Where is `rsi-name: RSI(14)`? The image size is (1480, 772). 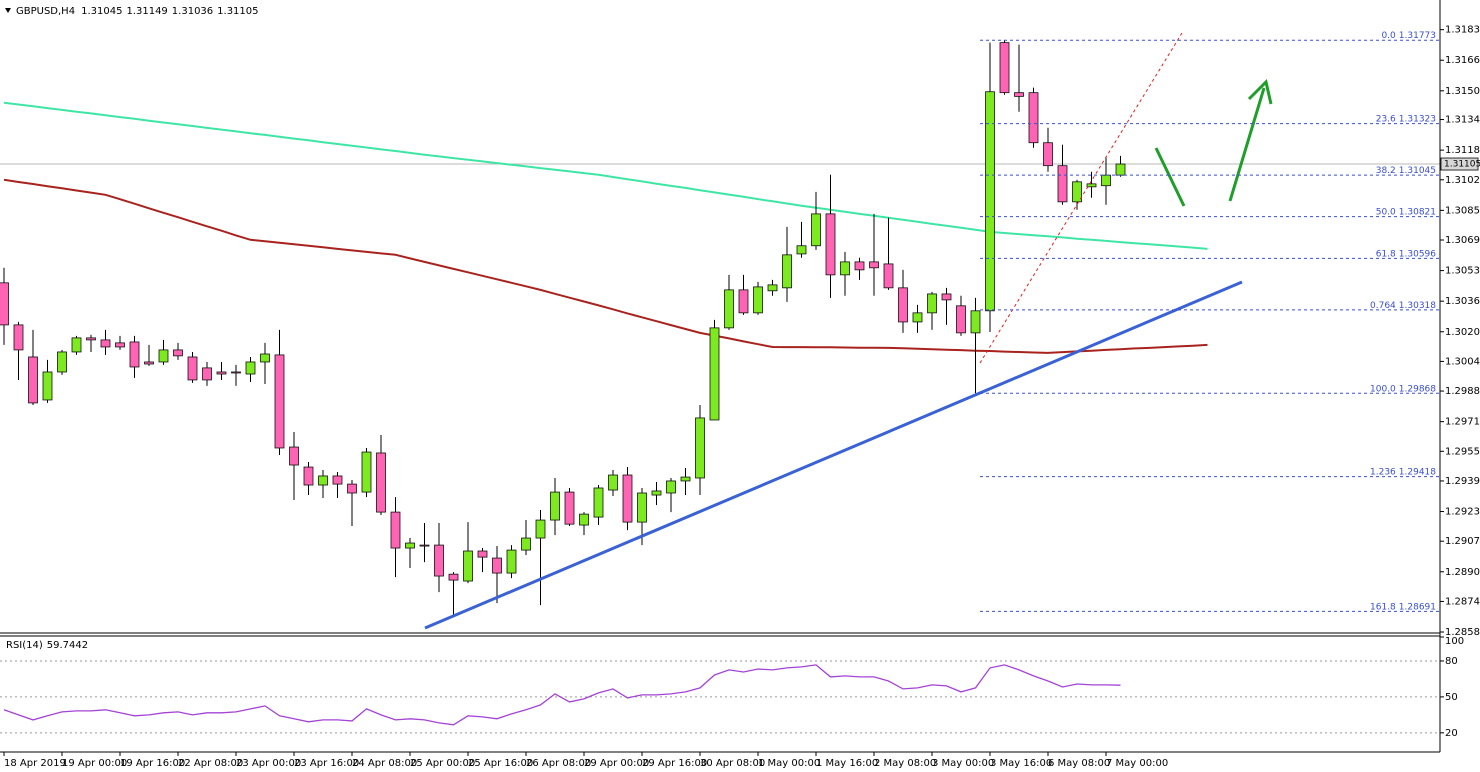 rsi-name: RSI(14) is located at coordinates (24, 645).